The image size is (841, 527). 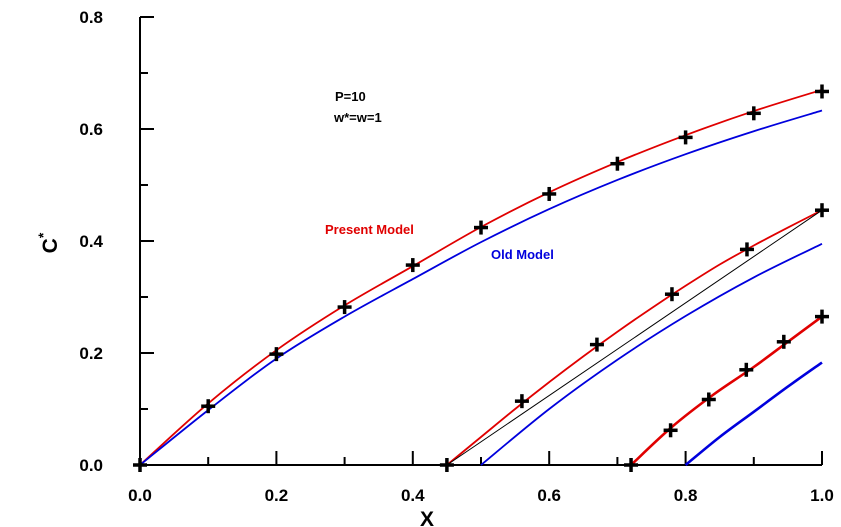 I want to click on y-tick-label: 0.4, so click(x=91, y=241).